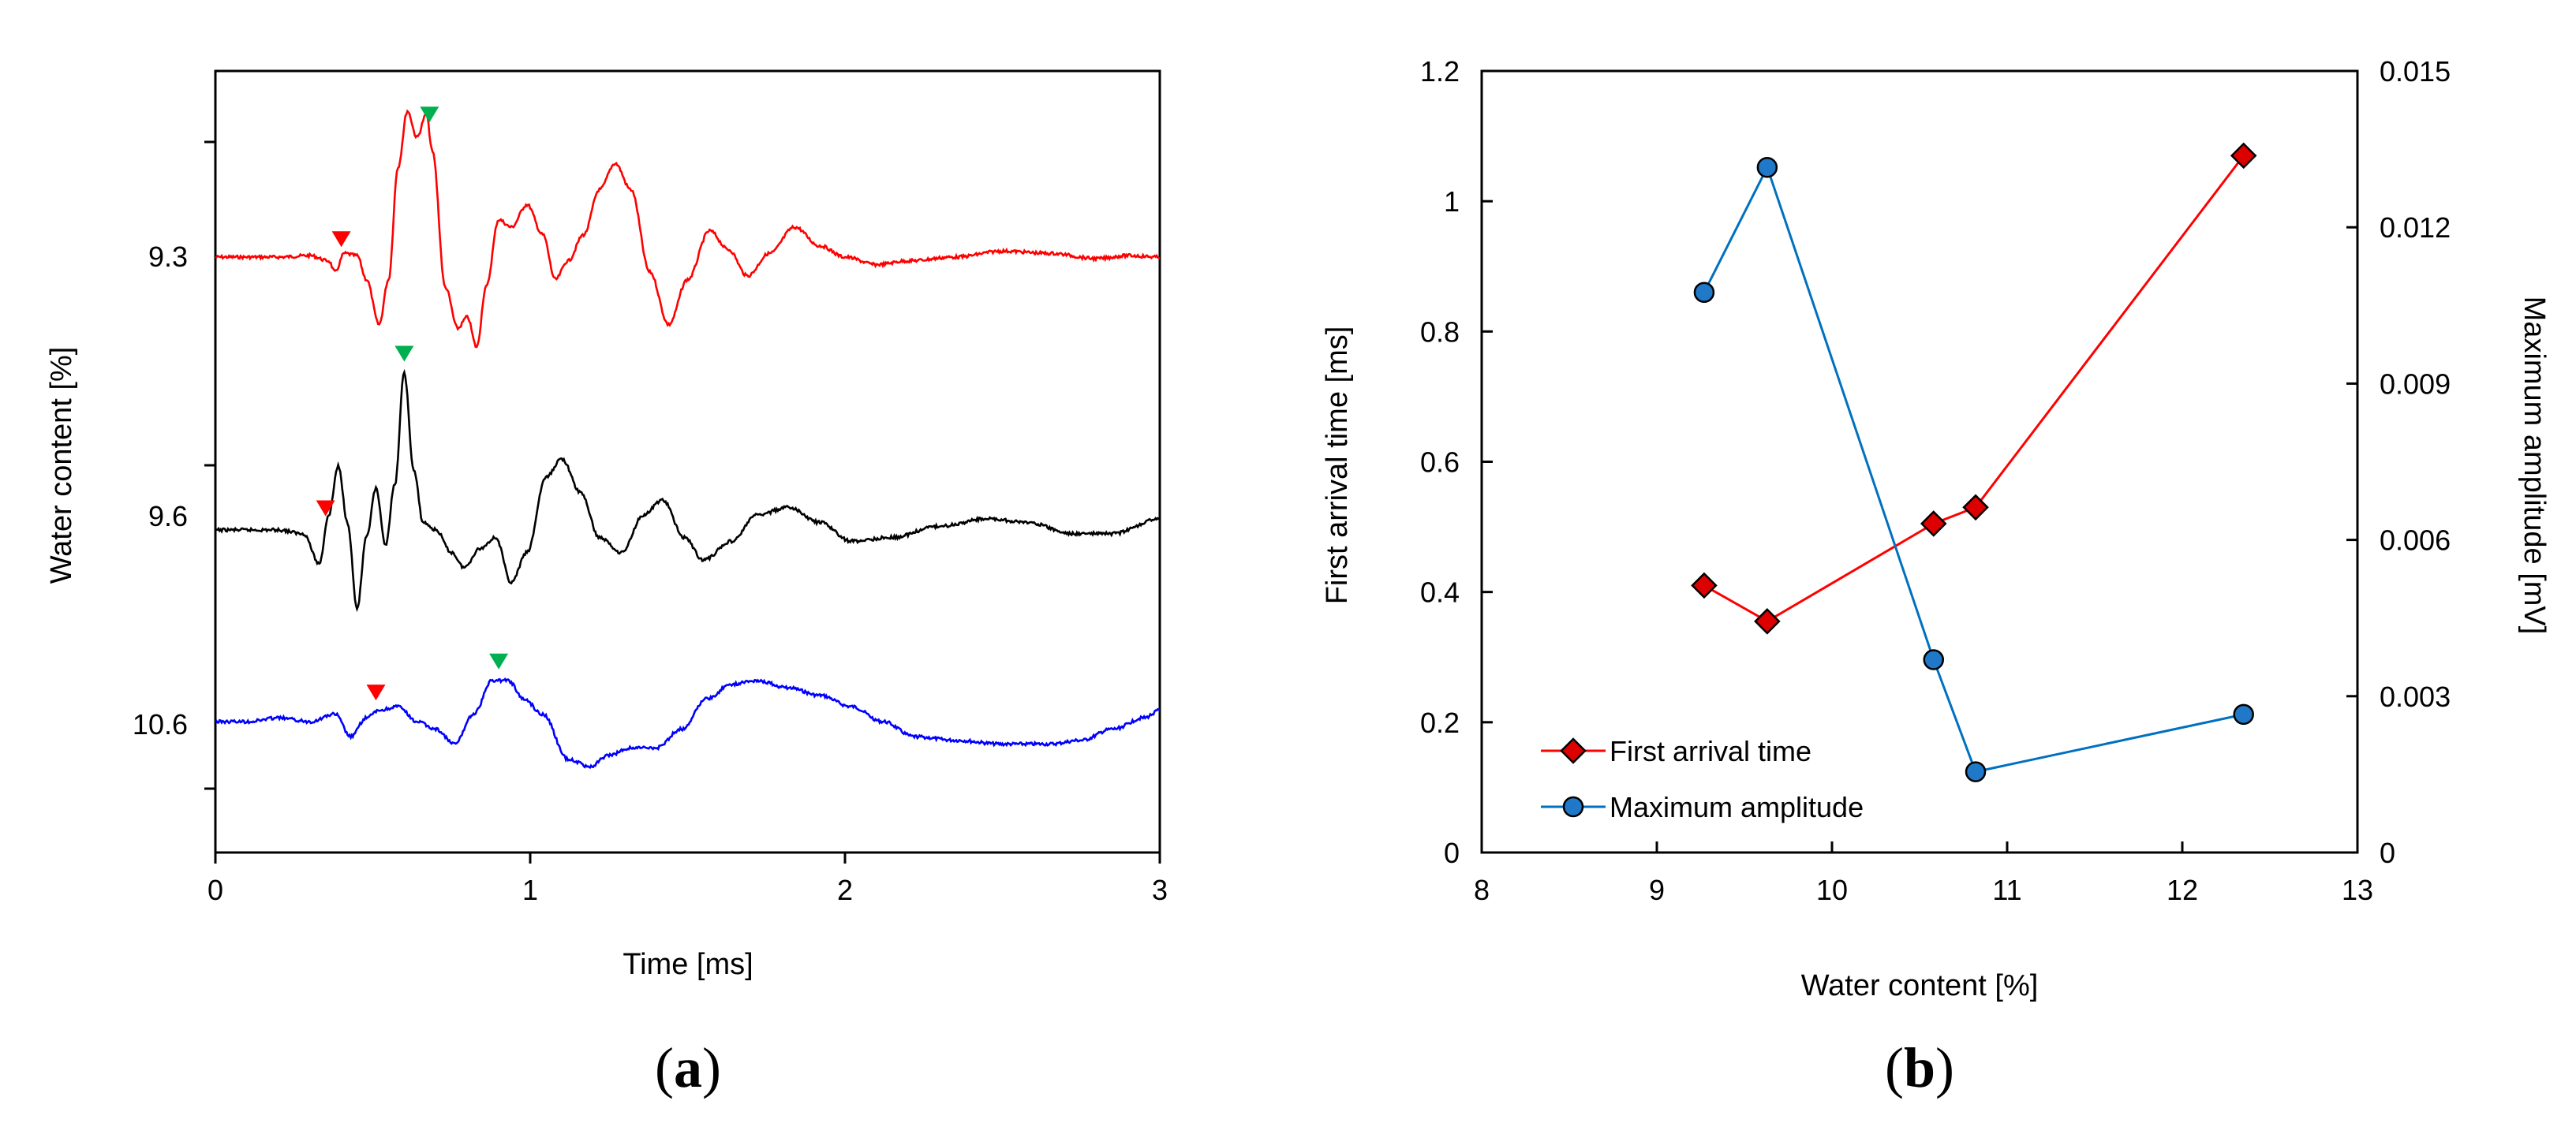 This screenshot has width=2576, height=1138. What do you see at coordinates (160, 724) in the screenshot?
I see `trace-label-3: 10.6` at bounding box center [160, 724].